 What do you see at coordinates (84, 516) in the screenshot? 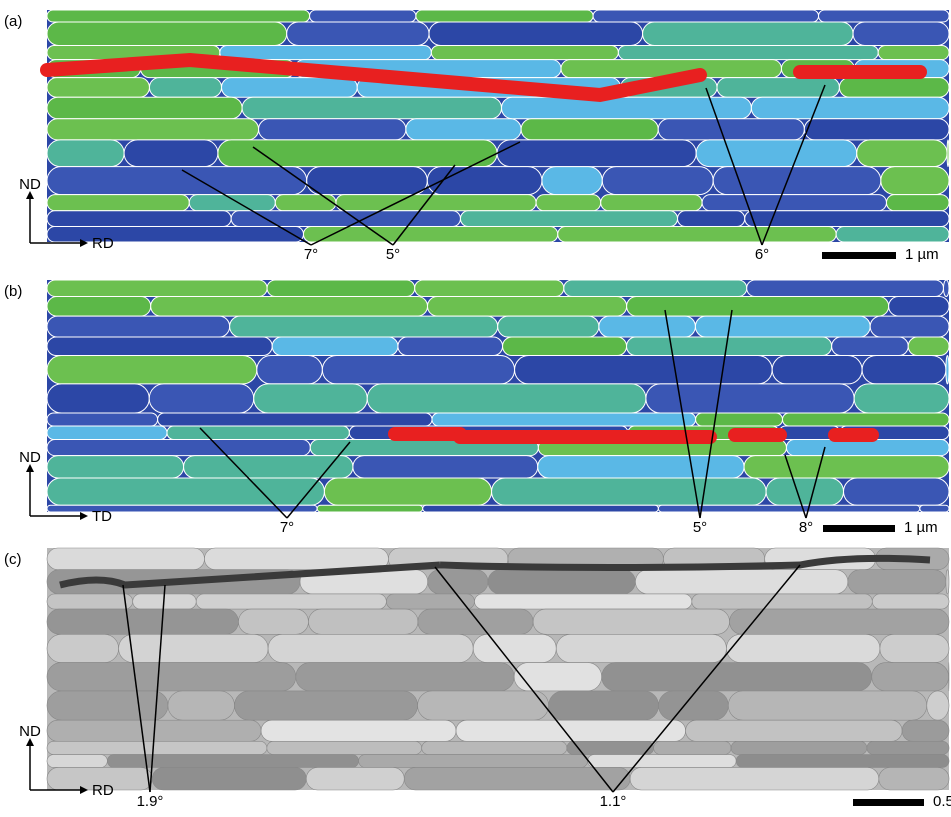
I see `arrow-head` at bounding box center [84, 516].